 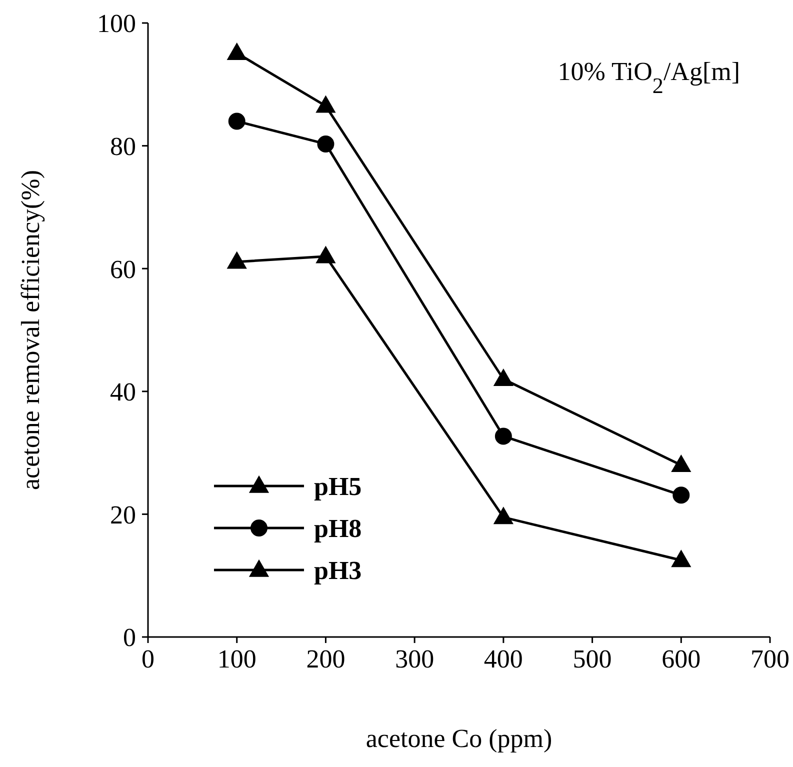 What do you see at coordinates (123, 515) in the screenshot?
I see `y-tick-label: 20` at bounding box center [123, 515].